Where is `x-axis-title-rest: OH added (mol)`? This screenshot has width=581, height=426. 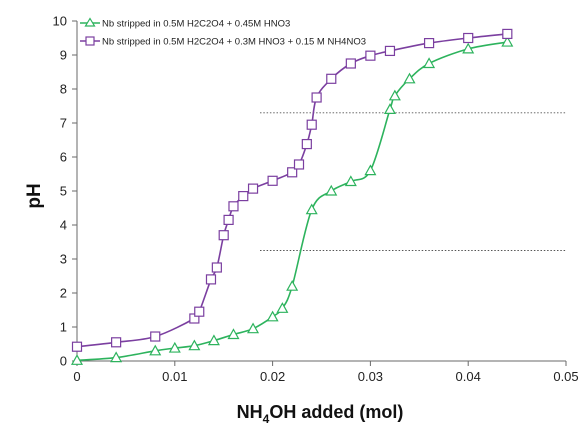 x-axis-title-rest: OH added (mol) is located at coordinates (336, 412).